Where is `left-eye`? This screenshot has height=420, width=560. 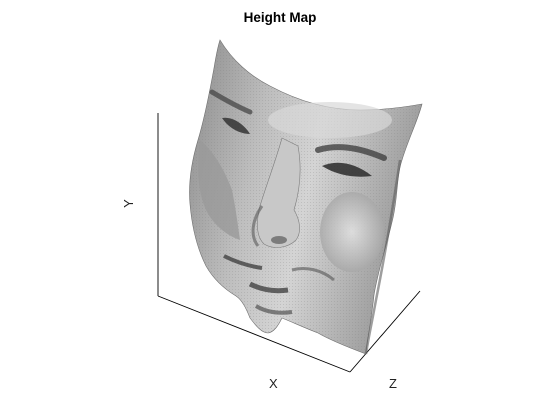
left-eye is located at coordinates (236, 125).